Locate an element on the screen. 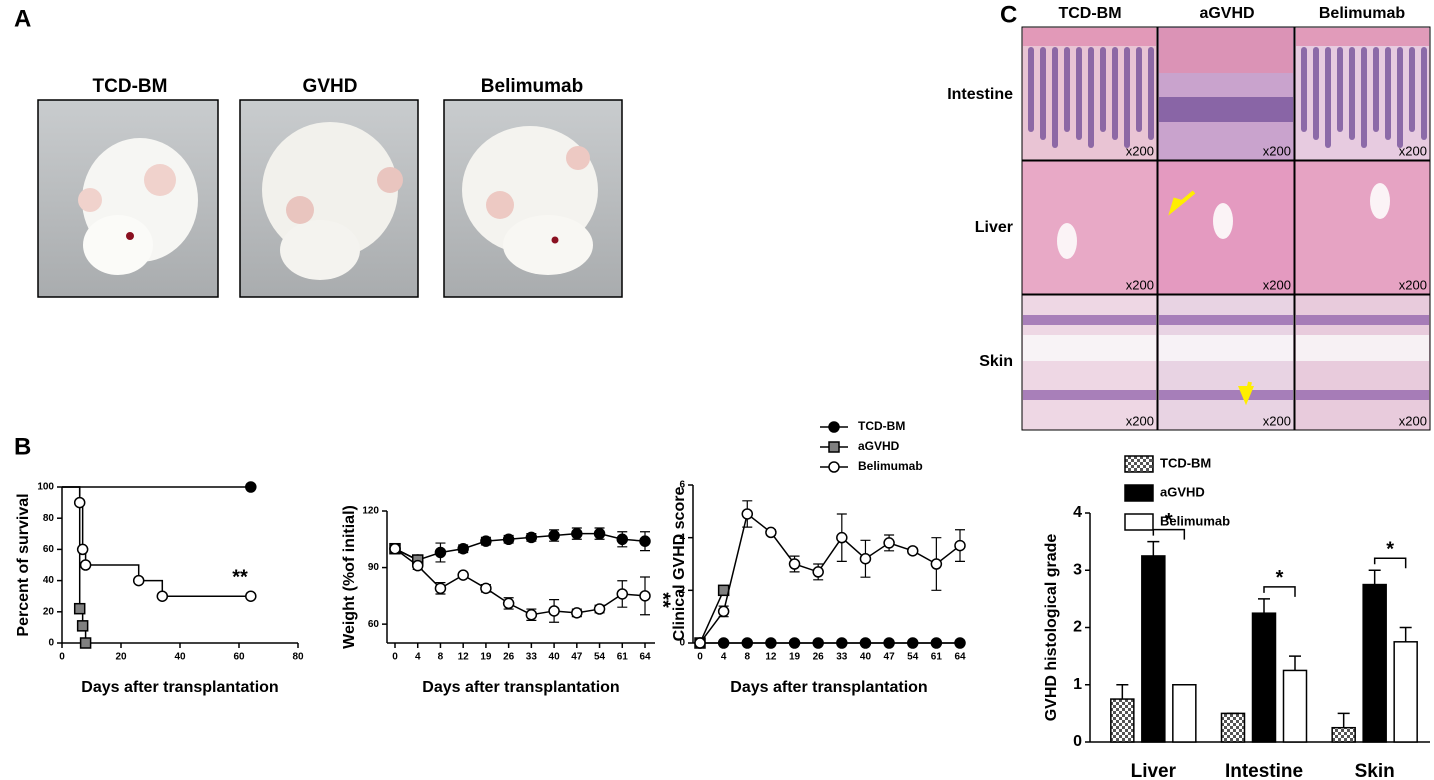 This screenshot has width=1434, height=780. y-axis-label: Clinical GVHD score is located at coordinates (679, 564).